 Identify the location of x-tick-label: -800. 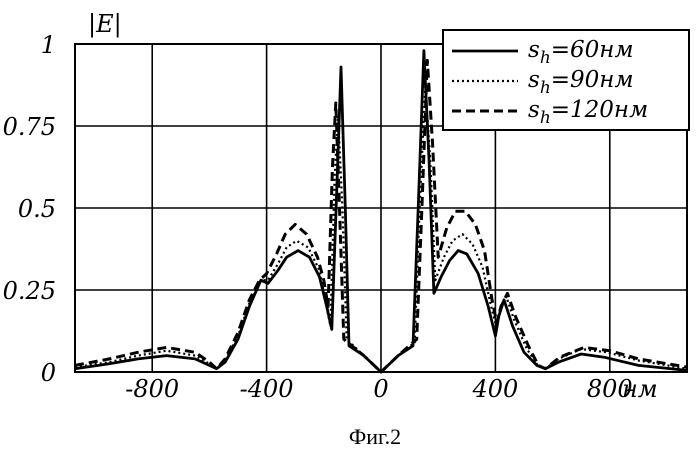
(152, 389).